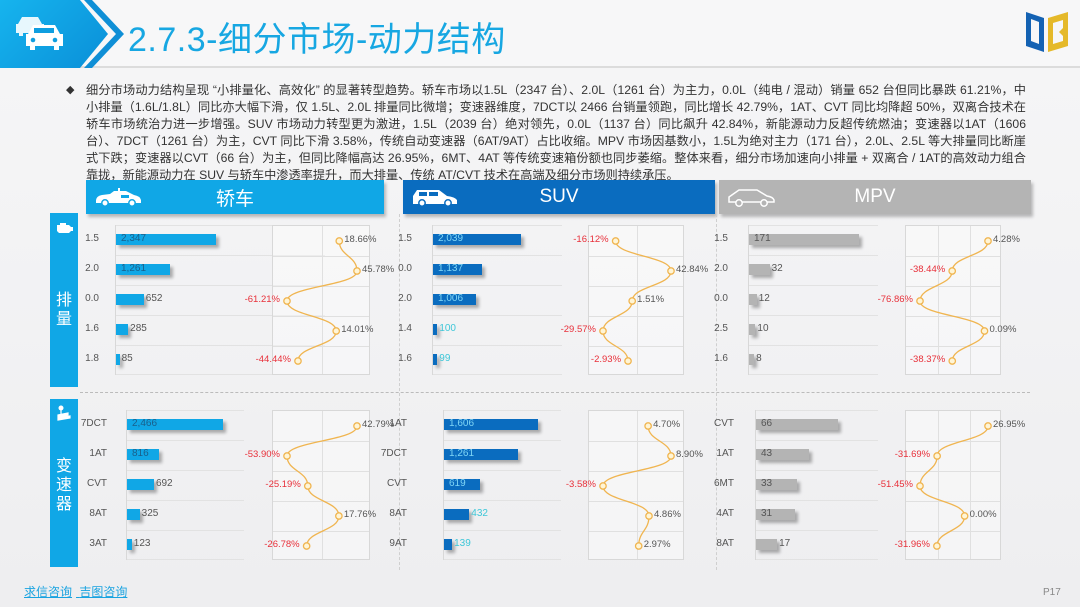  What do you see at coordinates (785, 543) in the screenshot?
I see `bar-value-label: 17` at bounding box center [785, 543].